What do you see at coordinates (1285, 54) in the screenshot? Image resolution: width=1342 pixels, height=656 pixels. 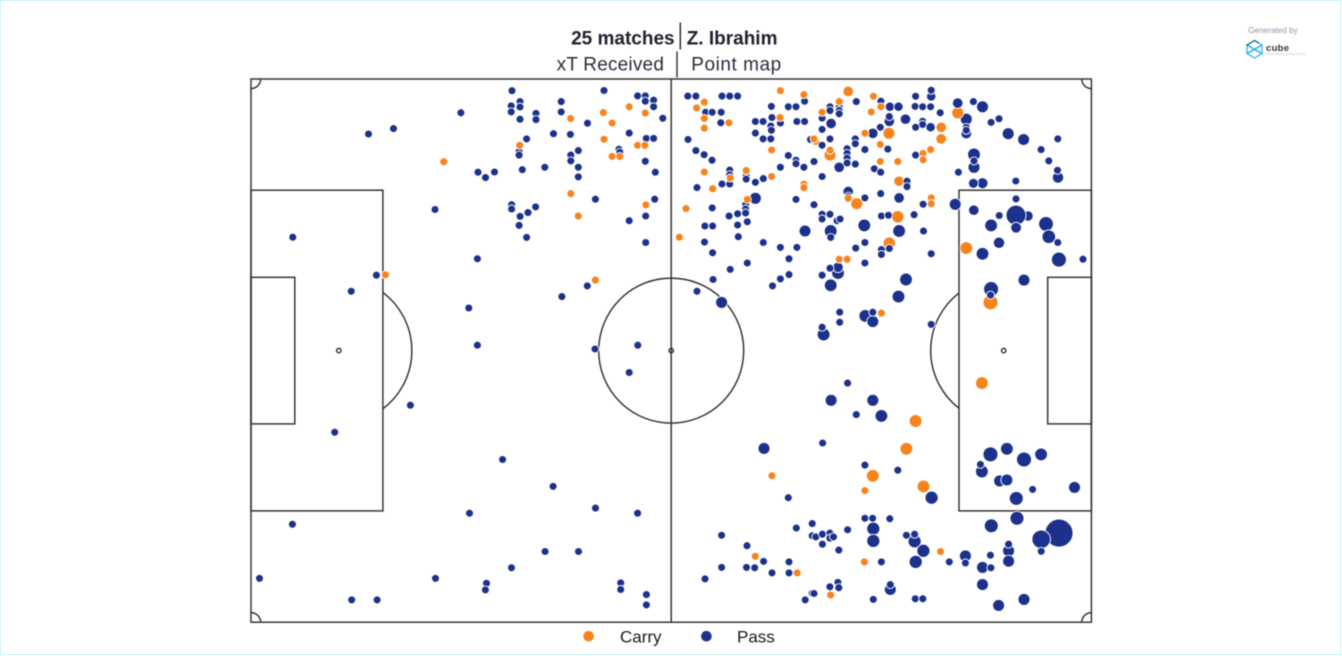 I see `svg-text: FOOTBALL ANALYTICS` at bounding box center [1285, 54].